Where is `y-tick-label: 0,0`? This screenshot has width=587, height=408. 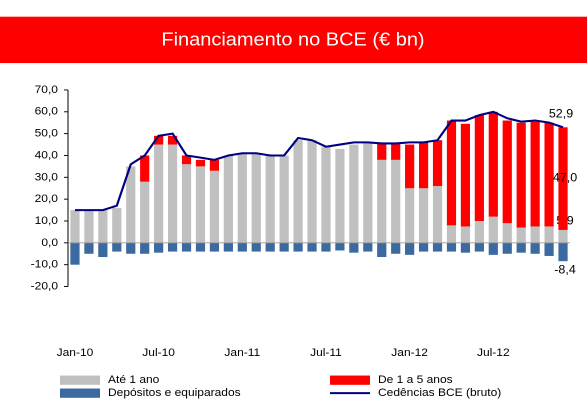 y-tick-label: 0,0 is located at coordinates (49, 243).